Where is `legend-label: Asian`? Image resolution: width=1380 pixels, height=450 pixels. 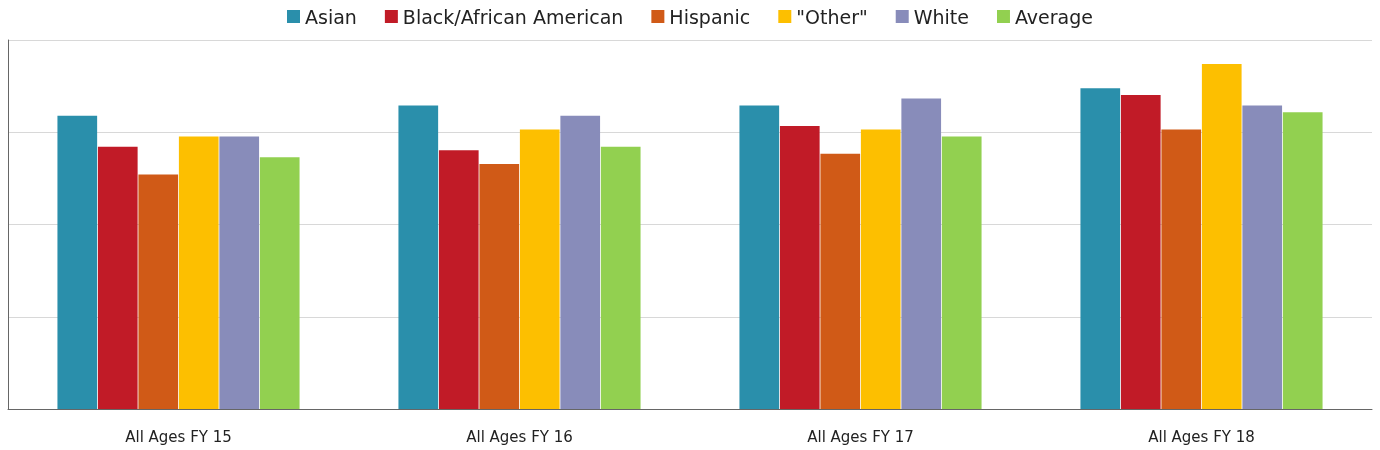 legend-label: Asian is located at coordinates (331, 16).